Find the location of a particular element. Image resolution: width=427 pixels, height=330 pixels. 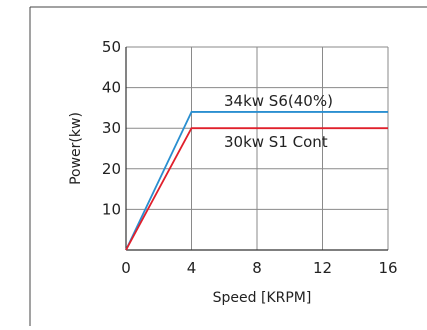

series-label-s1: 30kw S1 Cont is located at coordinates (276, 142).